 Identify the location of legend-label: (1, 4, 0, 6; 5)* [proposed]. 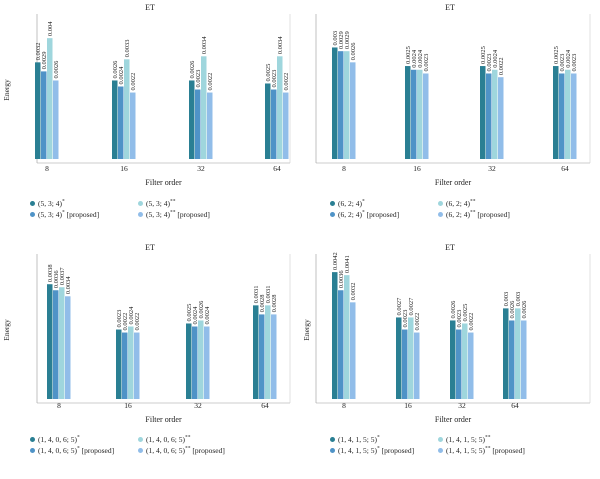
(76, 450).